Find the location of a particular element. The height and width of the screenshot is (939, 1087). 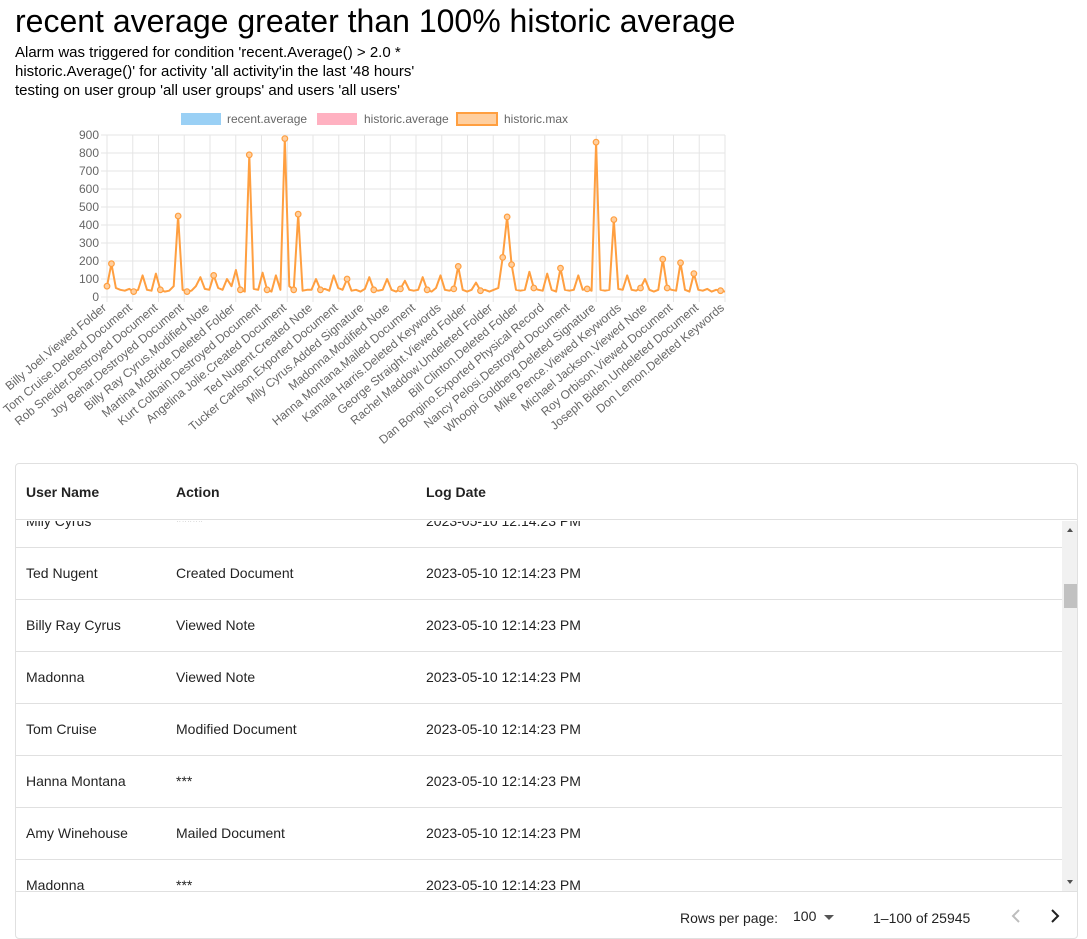

chevron-left-icon is located at coordinates (1015, 916).